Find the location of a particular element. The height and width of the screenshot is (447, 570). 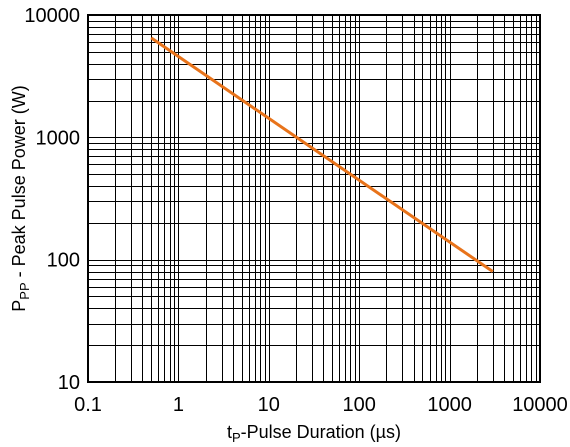

x-axis-title: tP-Pulse Duration (µs) is located at coordinates (314, 433).